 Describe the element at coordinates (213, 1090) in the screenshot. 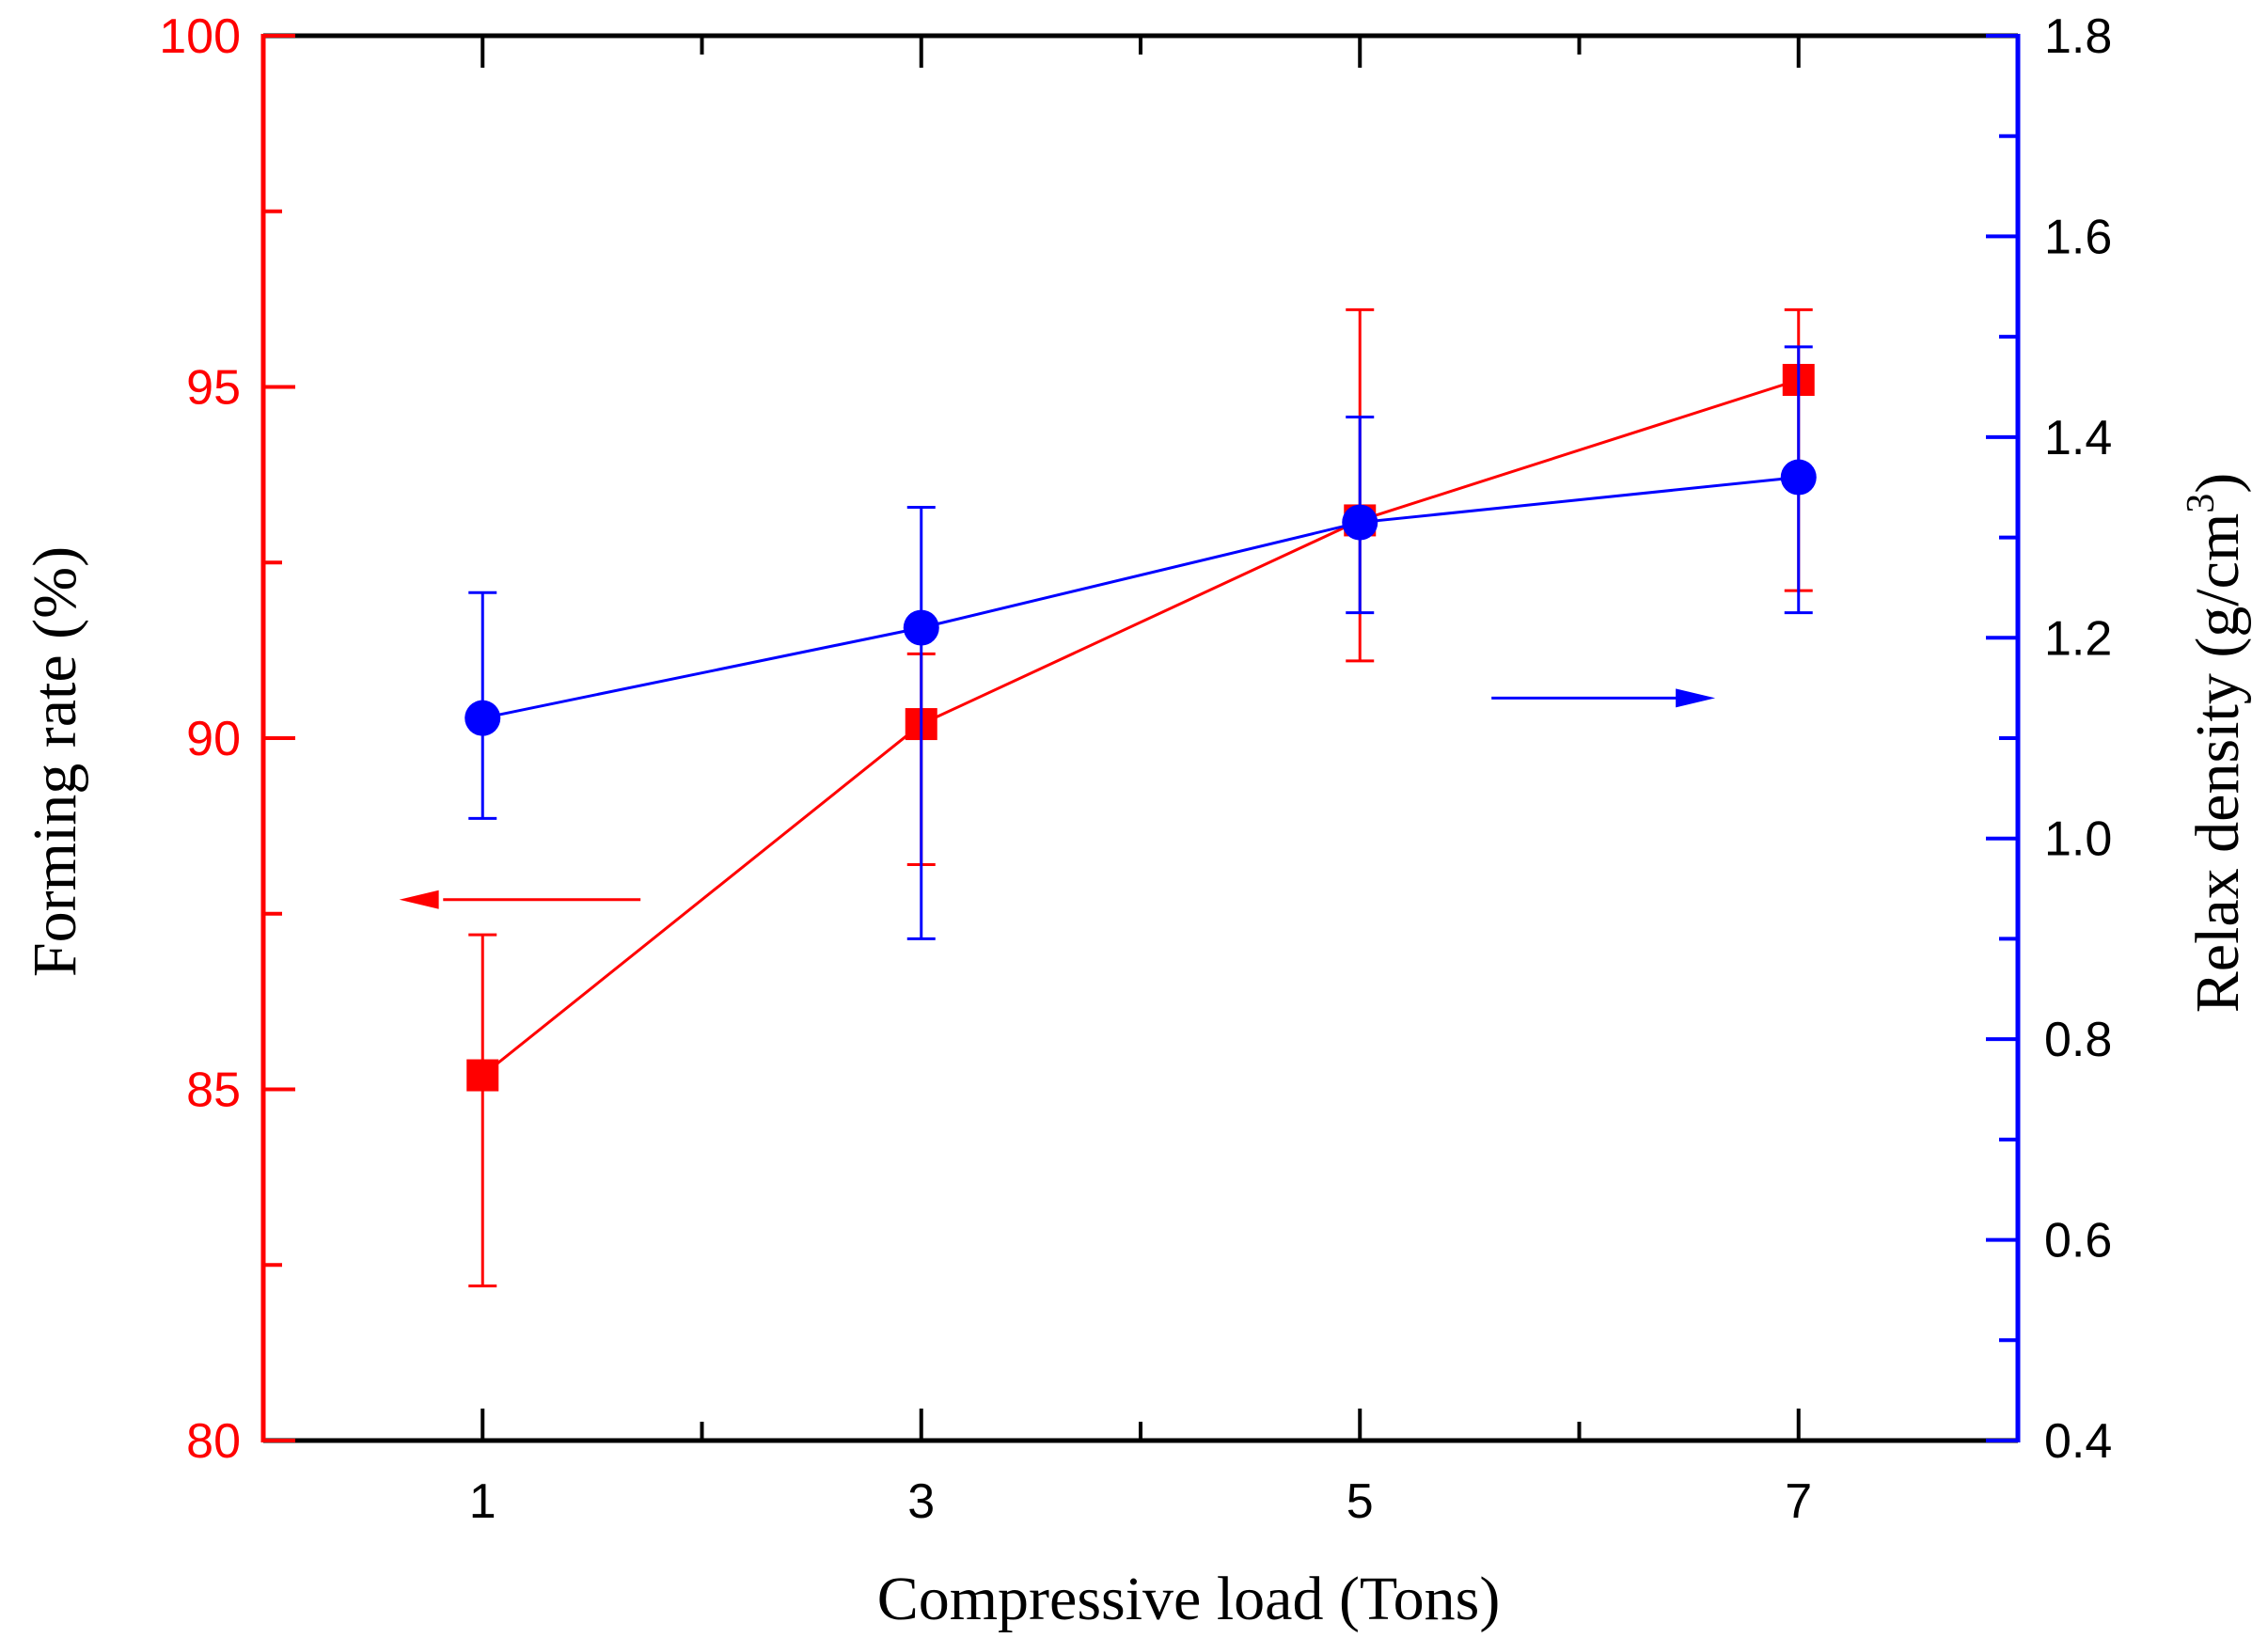

I see `left-tick-label: 85` at that location.